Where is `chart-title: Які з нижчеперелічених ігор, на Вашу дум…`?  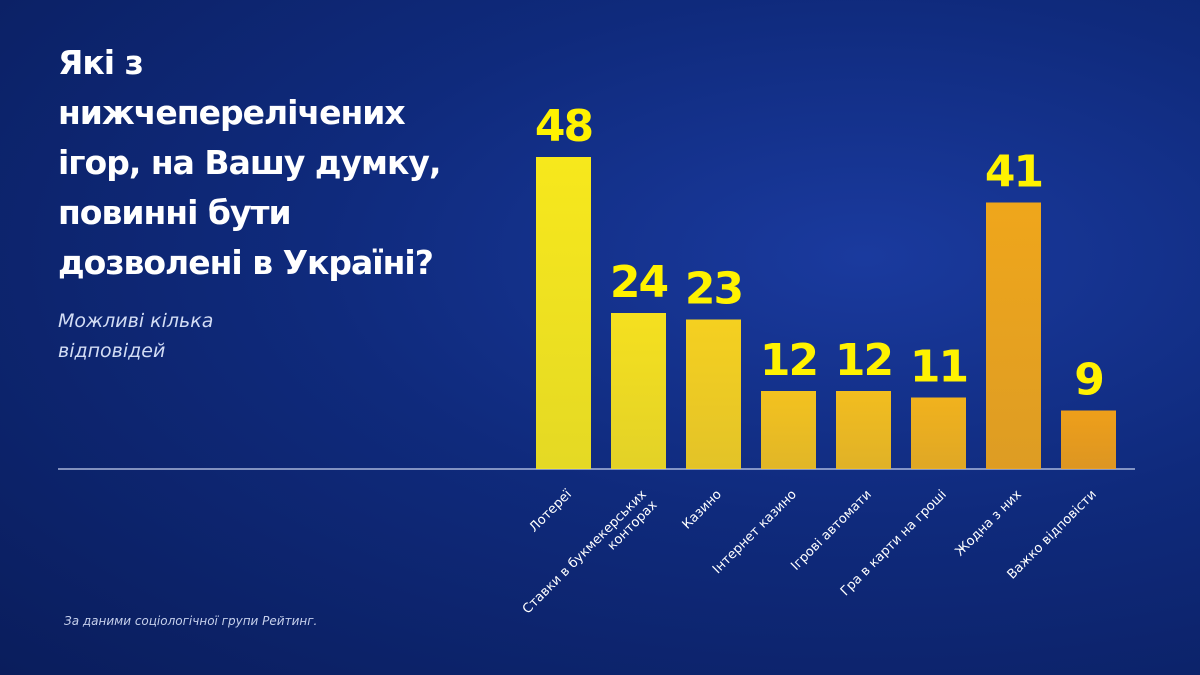
chart-title: Які з нижчеперелічених ігор, на Вашу дум… is located at coordinates (249, 162).